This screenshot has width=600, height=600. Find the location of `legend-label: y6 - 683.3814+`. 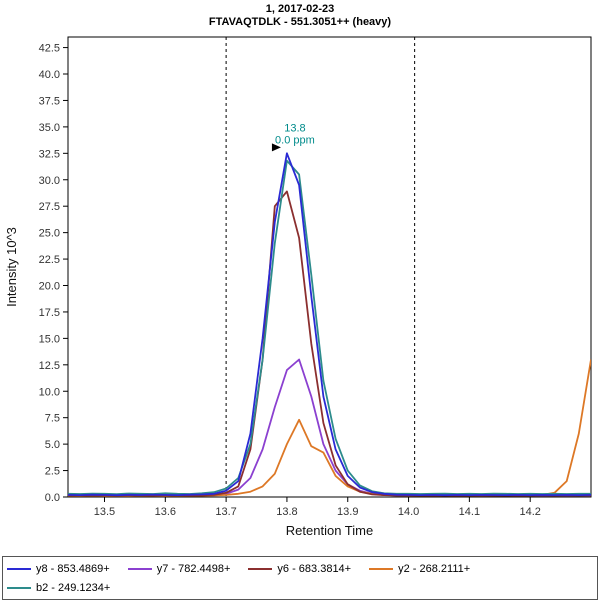

legend-label: y6 - 683.3814+ is located at coordinates (314, 568).